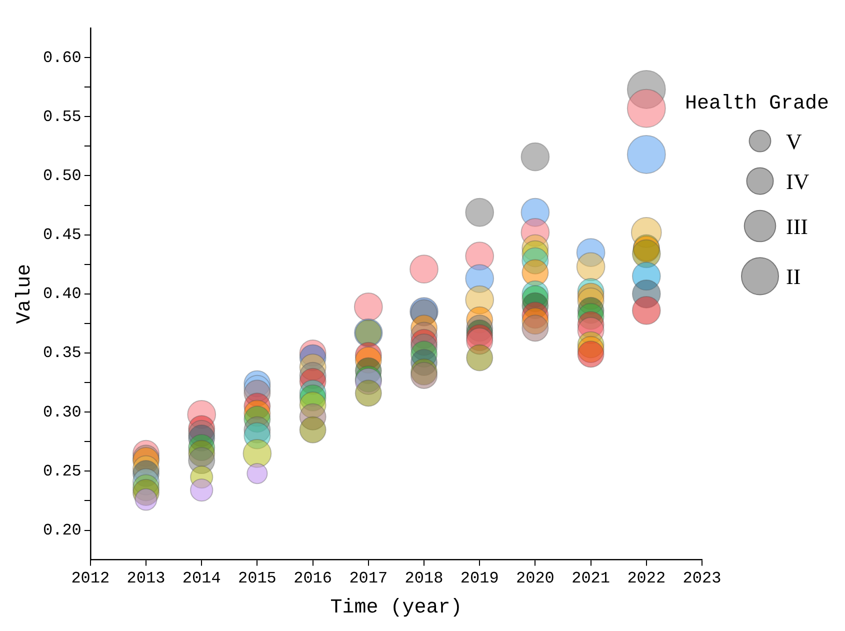  What do you see at coordinates (62, 117) in the screenshot?
I see `y-tick-label: 0.55` at bounding box center [62, 117].